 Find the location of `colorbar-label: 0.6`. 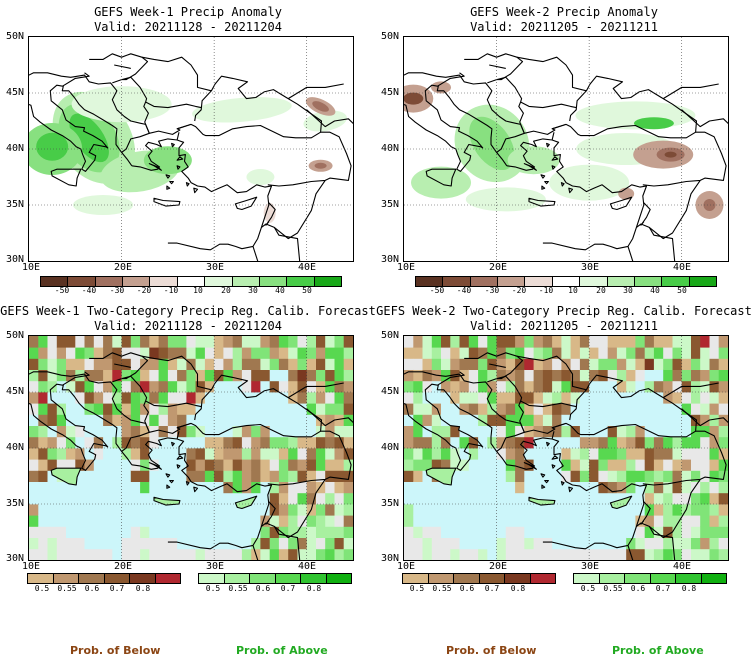

colorbar-label: 0.6 is located at coordinates (638, 588).